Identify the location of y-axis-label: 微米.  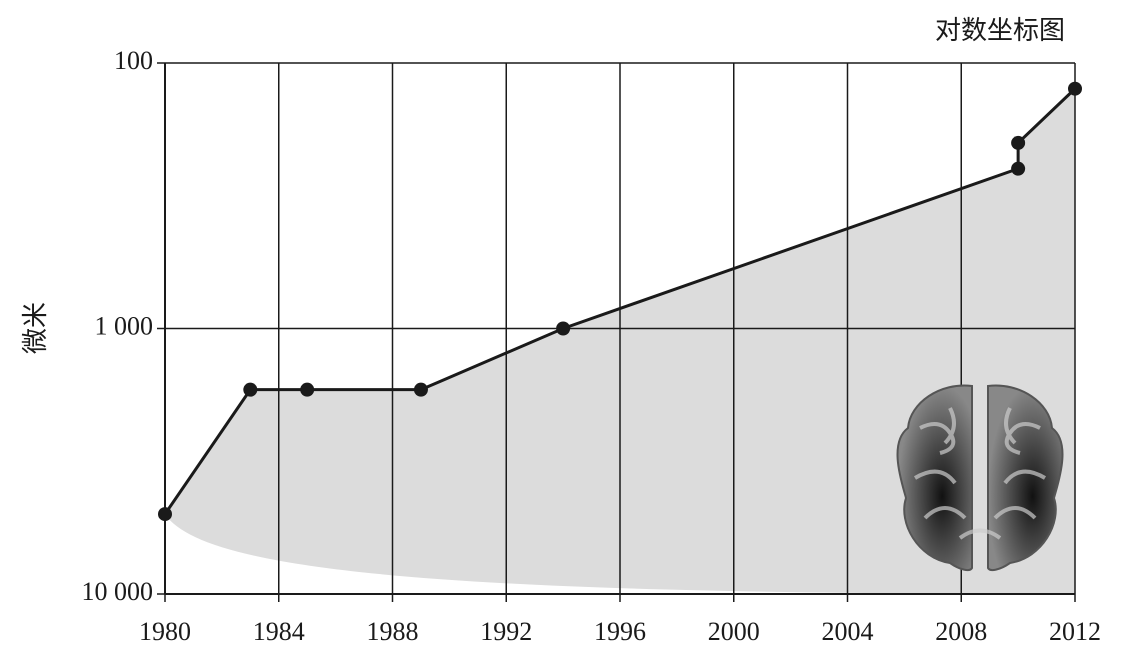
(35, 328).